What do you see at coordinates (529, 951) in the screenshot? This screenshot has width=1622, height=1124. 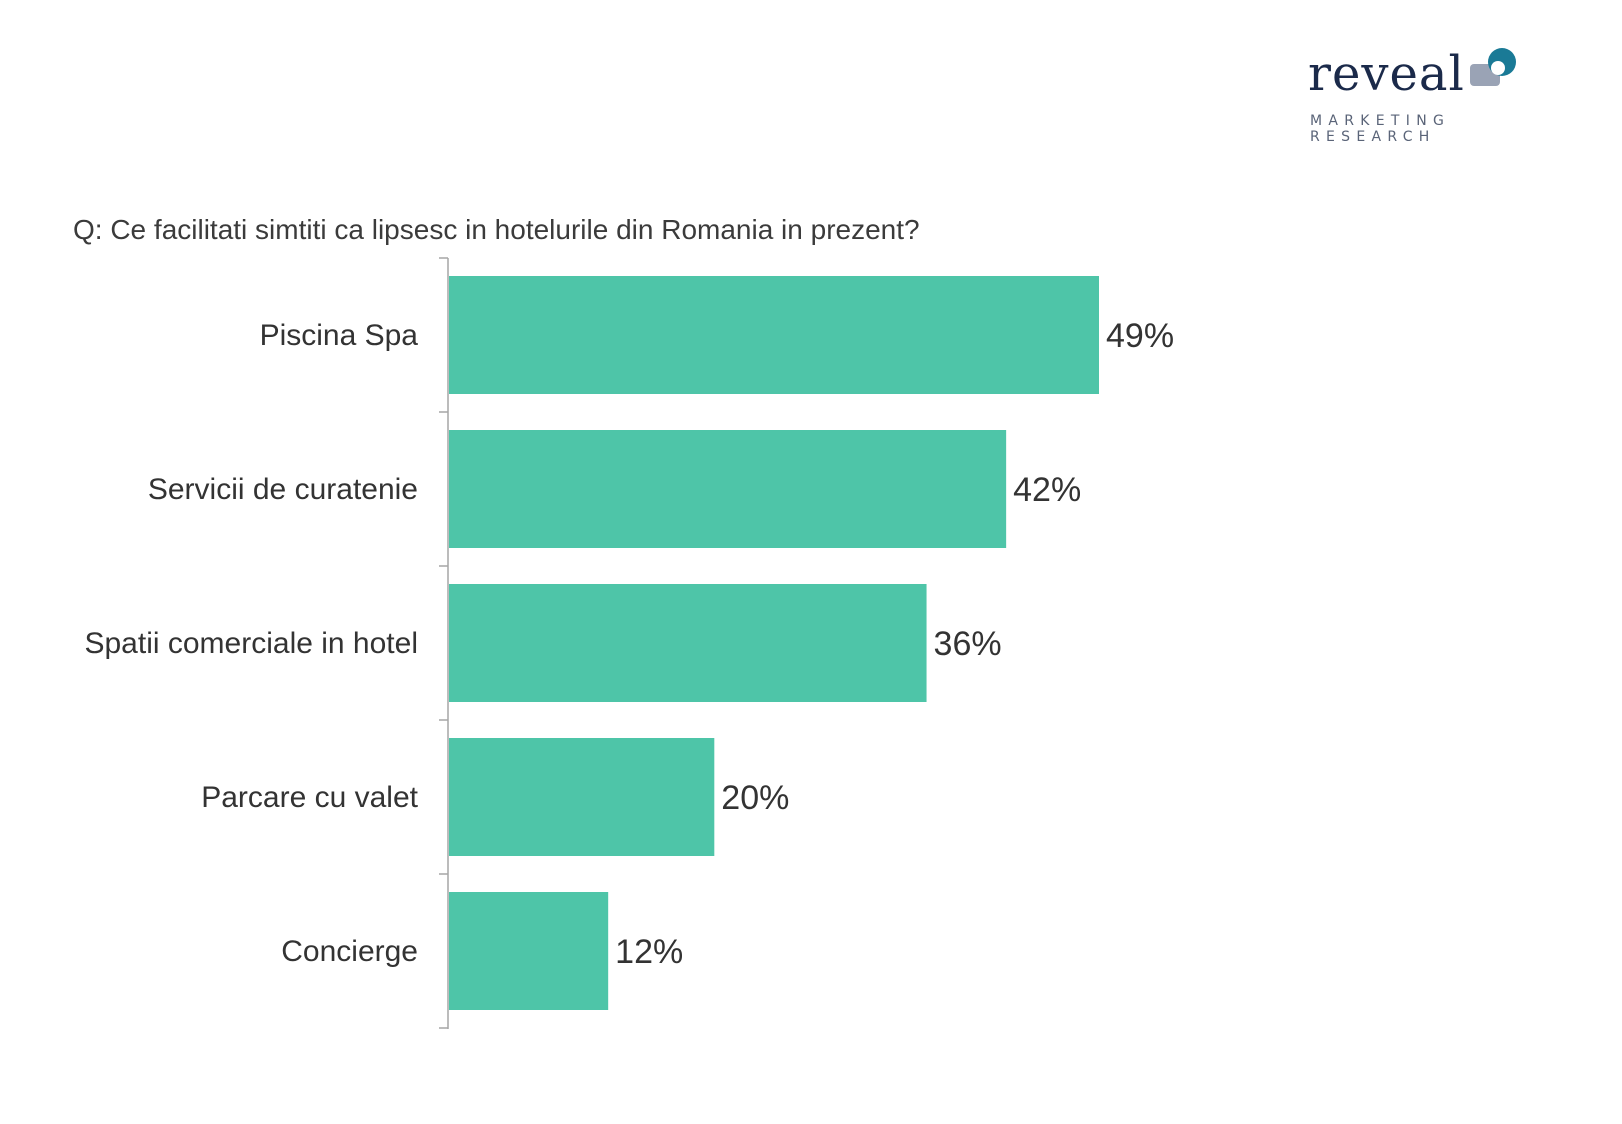 I see `bar-concierge` at bounding box center [529, 951].